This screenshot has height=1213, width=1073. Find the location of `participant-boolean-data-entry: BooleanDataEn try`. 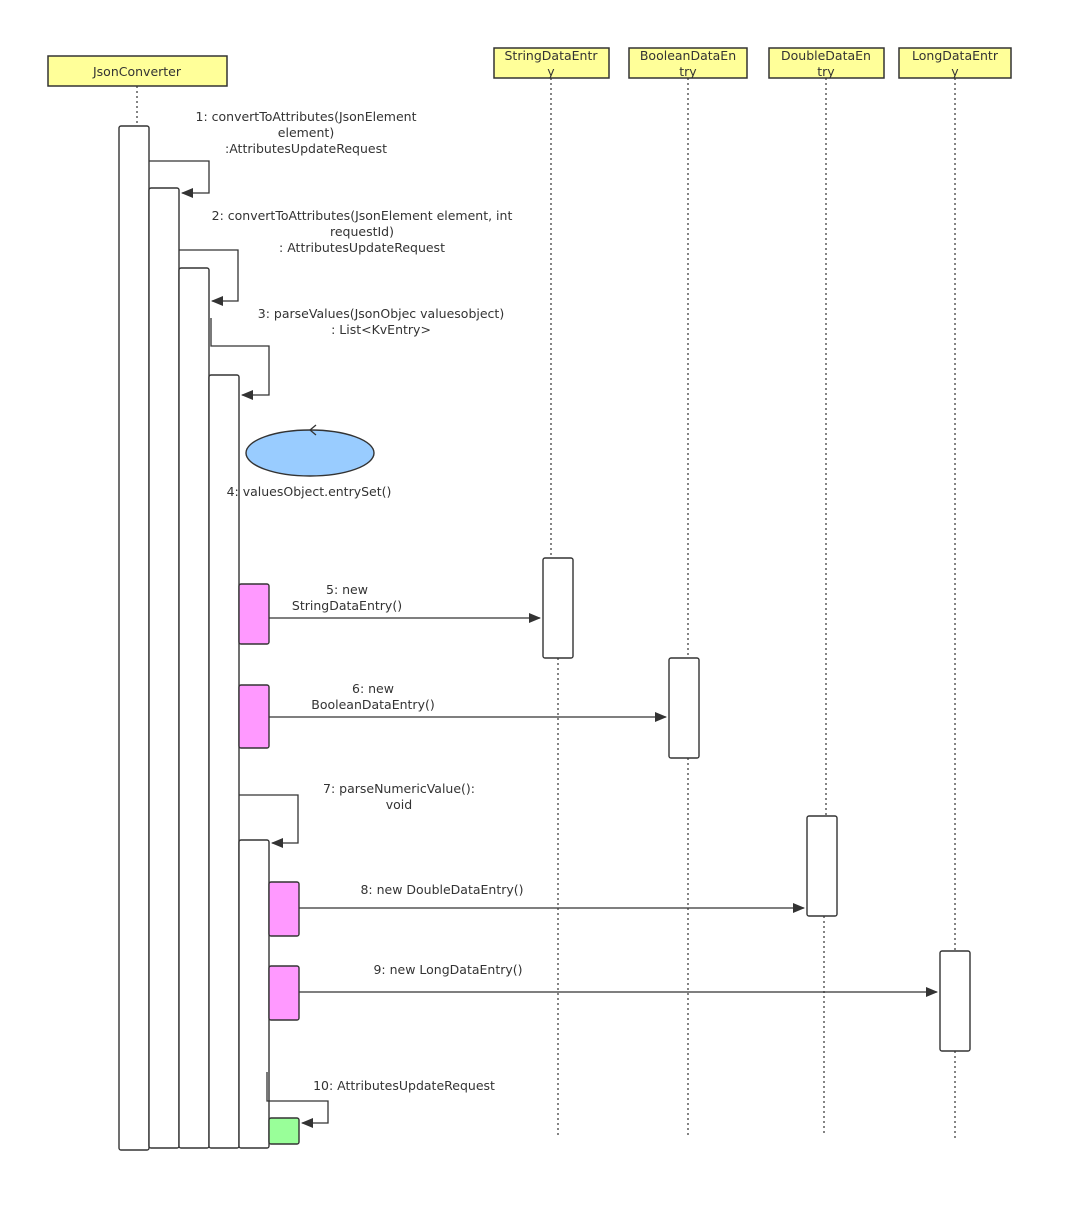

participant-boolean-data-entry: BooleanDataEn try is located at coordinates (688, 63).